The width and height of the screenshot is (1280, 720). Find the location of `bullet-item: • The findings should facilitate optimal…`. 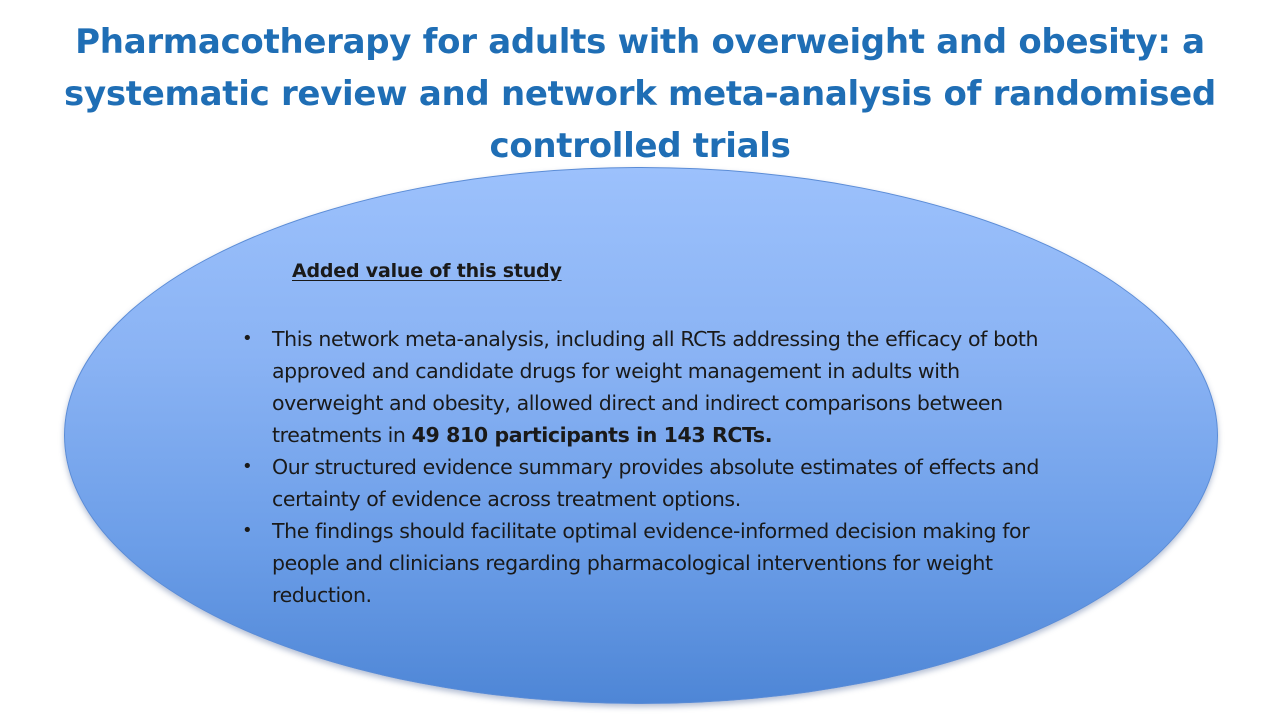

bullet-item: • The findings should facilitate optimal… is located at coordinates (640, 563).